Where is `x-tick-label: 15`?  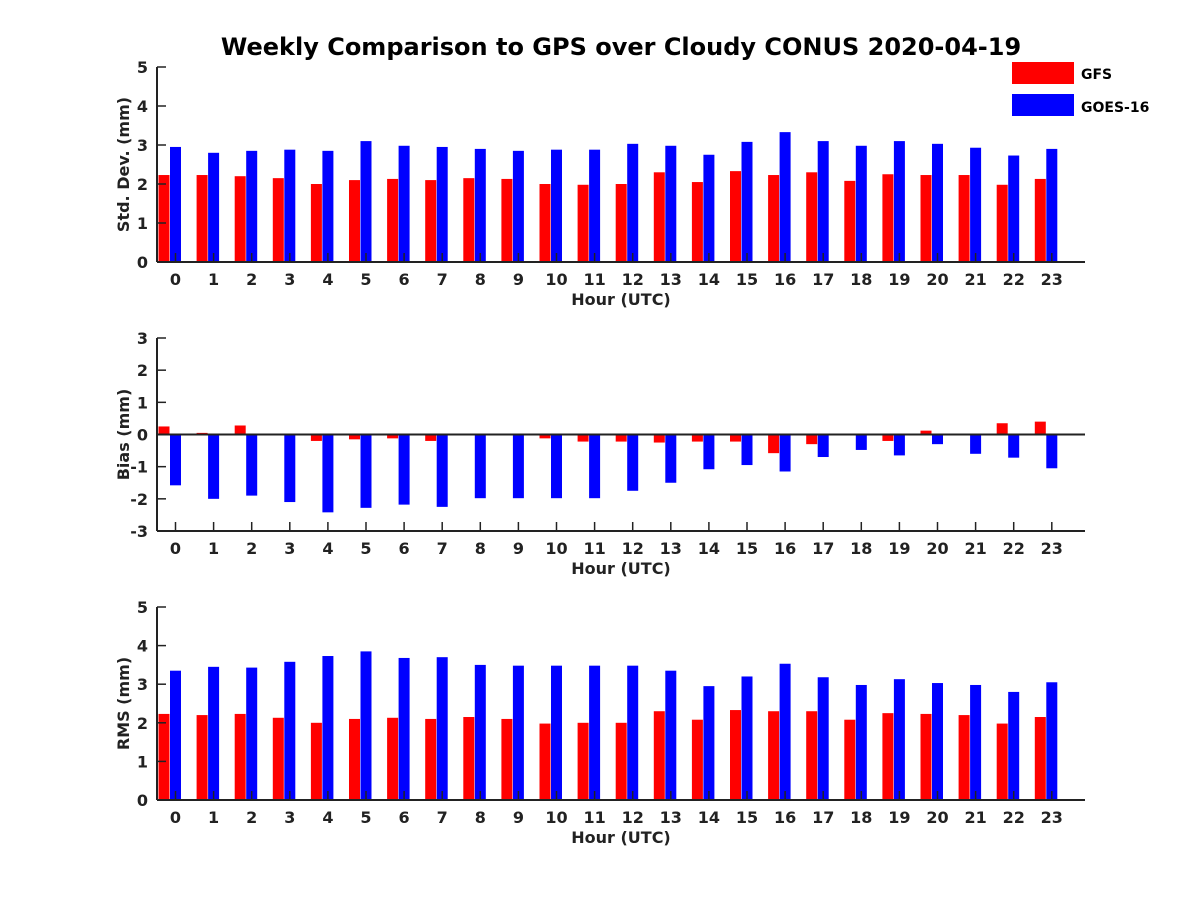
x-tick-label: 15 is located at coordinates (747, 548).